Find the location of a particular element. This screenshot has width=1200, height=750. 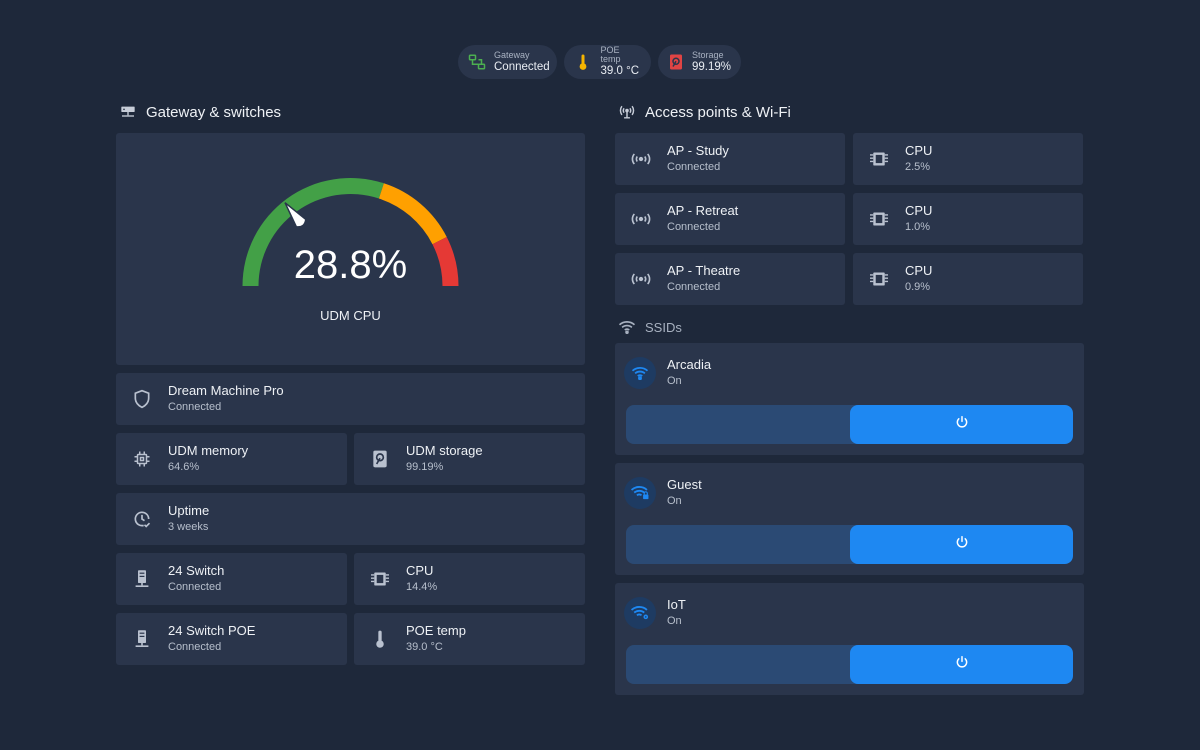

switch24-tile: 24 Switch Connected is located at coordinates (231, 579).